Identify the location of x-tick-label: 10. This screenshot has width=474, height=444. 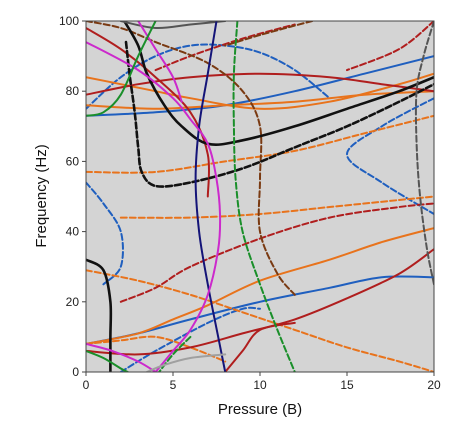
(260, 385).